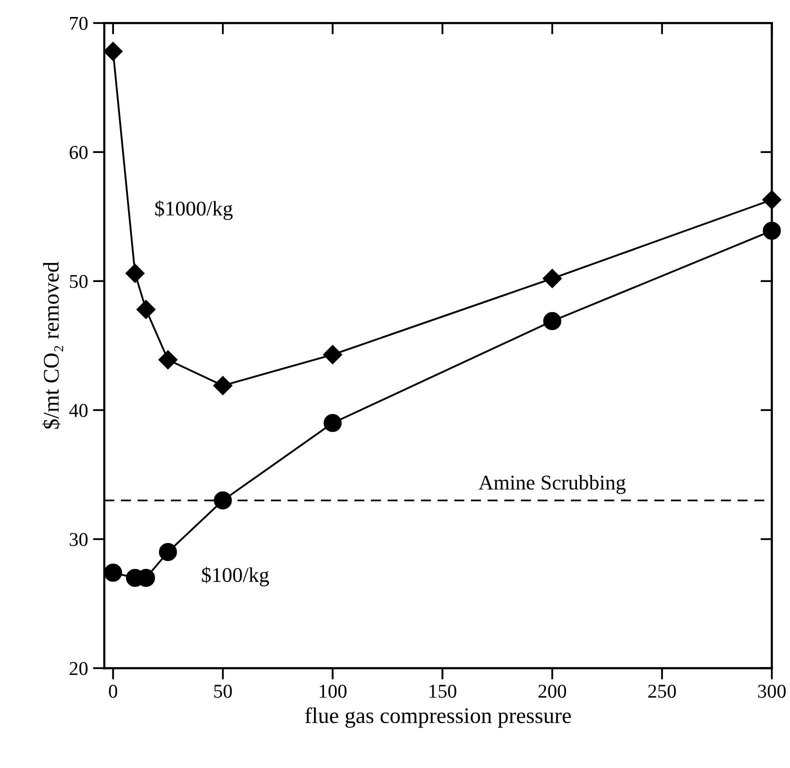 Image resolution: width=790 pixels, height=768 pixels. Describe the element at coordinates (333, 691) in the screenshot. I see `x-tick-label: 100` at that location.